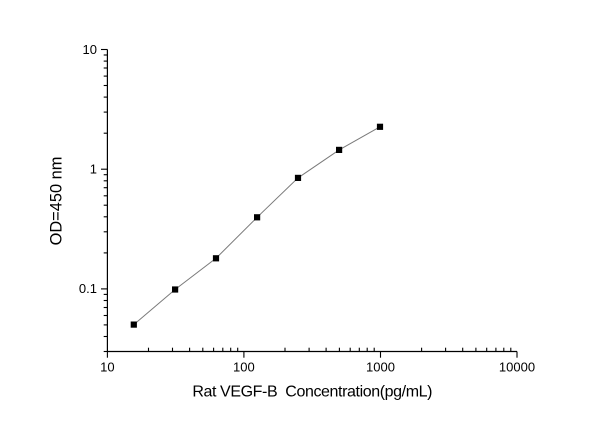 The height and width of the screenshot is (421, 600). I want to click on svg-text: OD=450 nm, so click(57, 201).